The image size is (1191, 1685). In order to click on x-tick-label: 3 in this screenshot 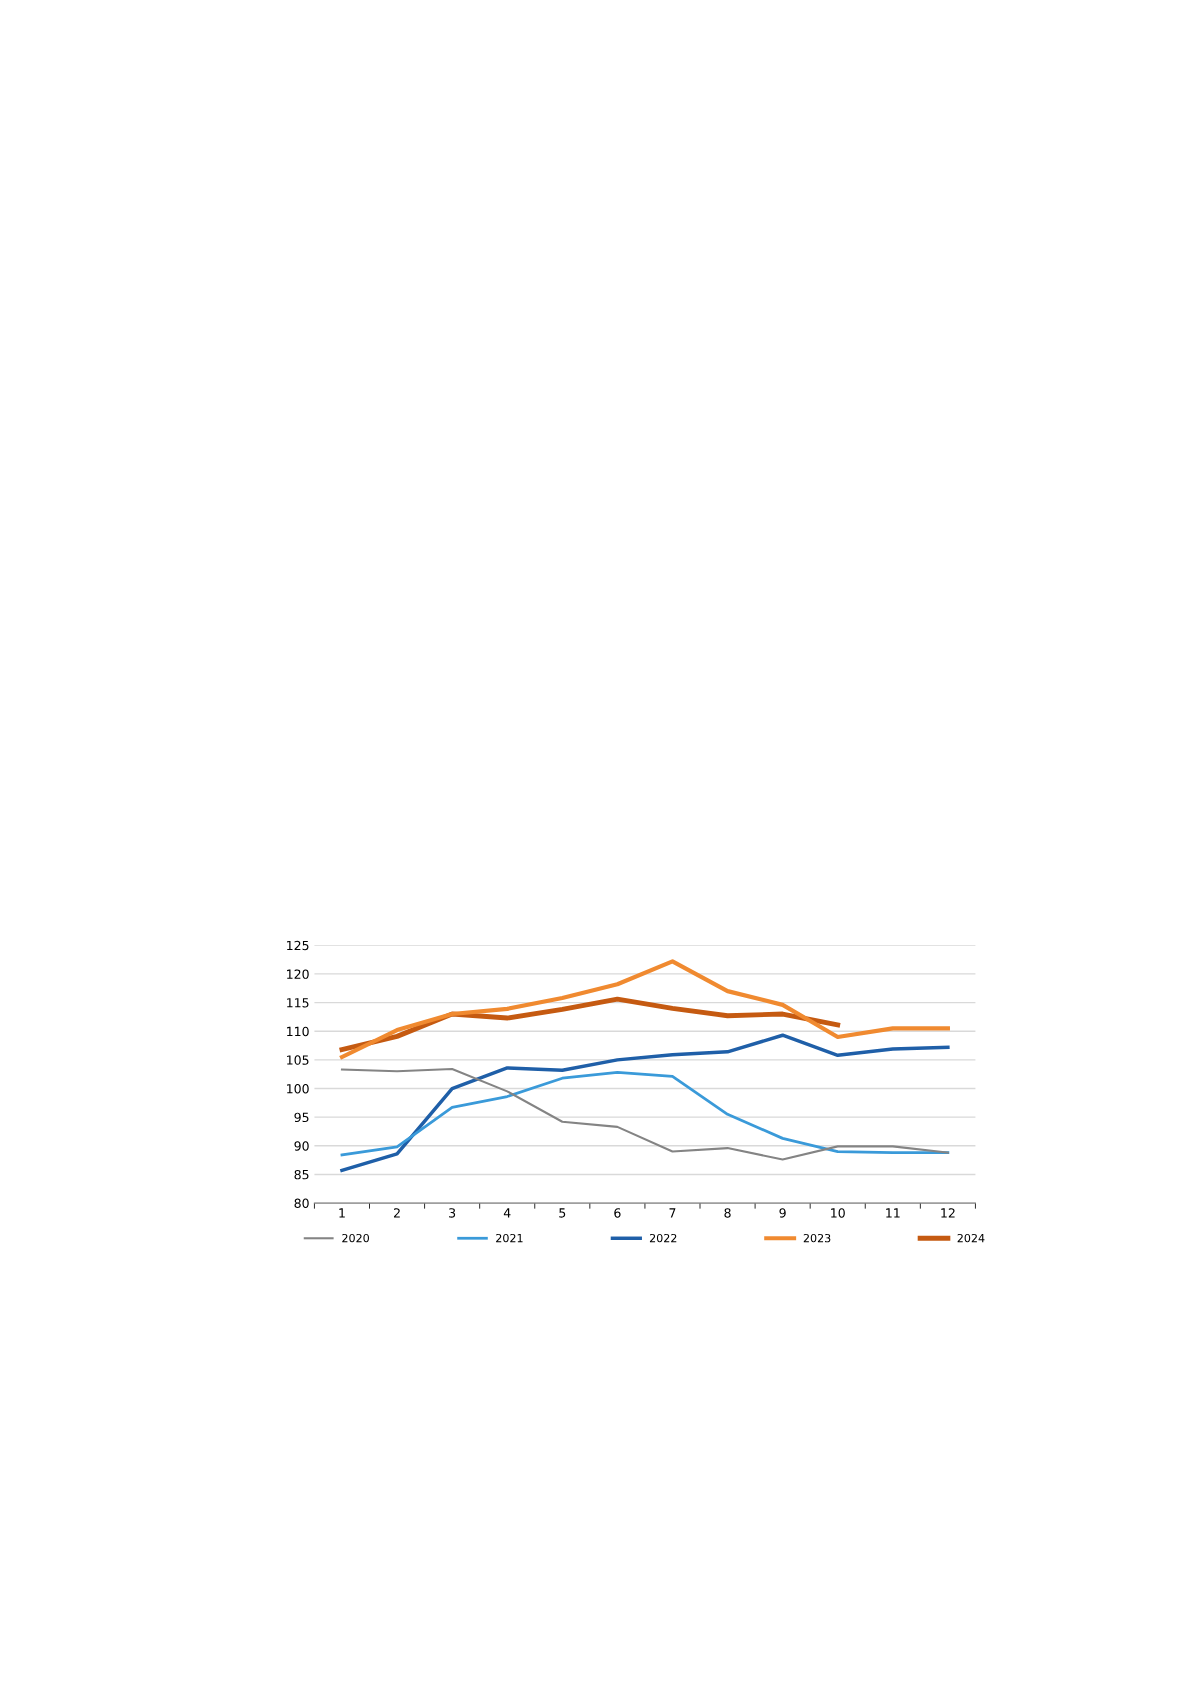, I will do `click(452, 1213)`.